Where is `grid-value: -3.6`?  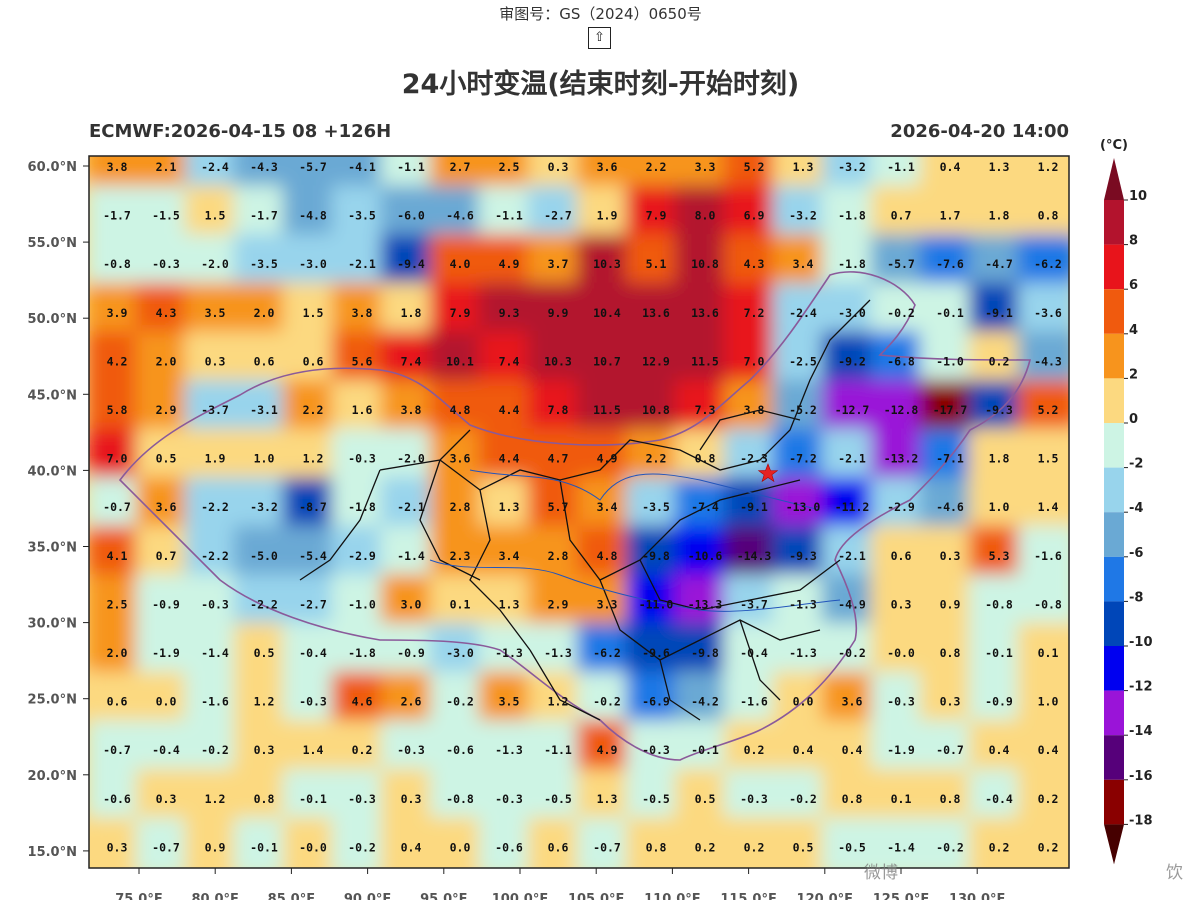 grid-value: -3.6 is located at coordinates (1048, 313).